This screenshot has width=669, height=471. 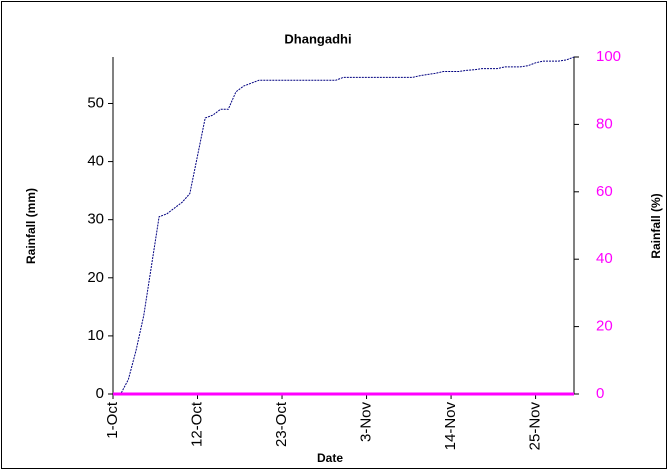 I want to click on x-tick-label: 12-Oct, so click(x=196, y=424).